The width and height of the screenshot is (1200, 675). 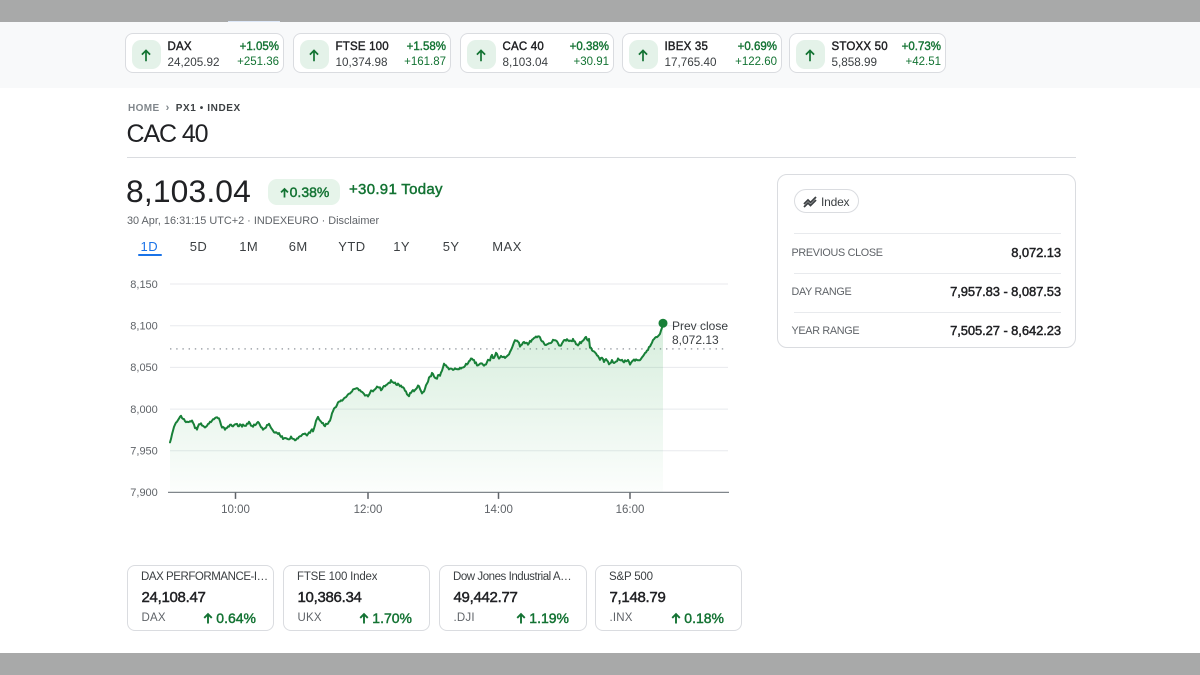 What do you see at coordinates (695, 340) in the screenshot?
I see `svg-text: 8,072.13` at bounding box center [695, 340].